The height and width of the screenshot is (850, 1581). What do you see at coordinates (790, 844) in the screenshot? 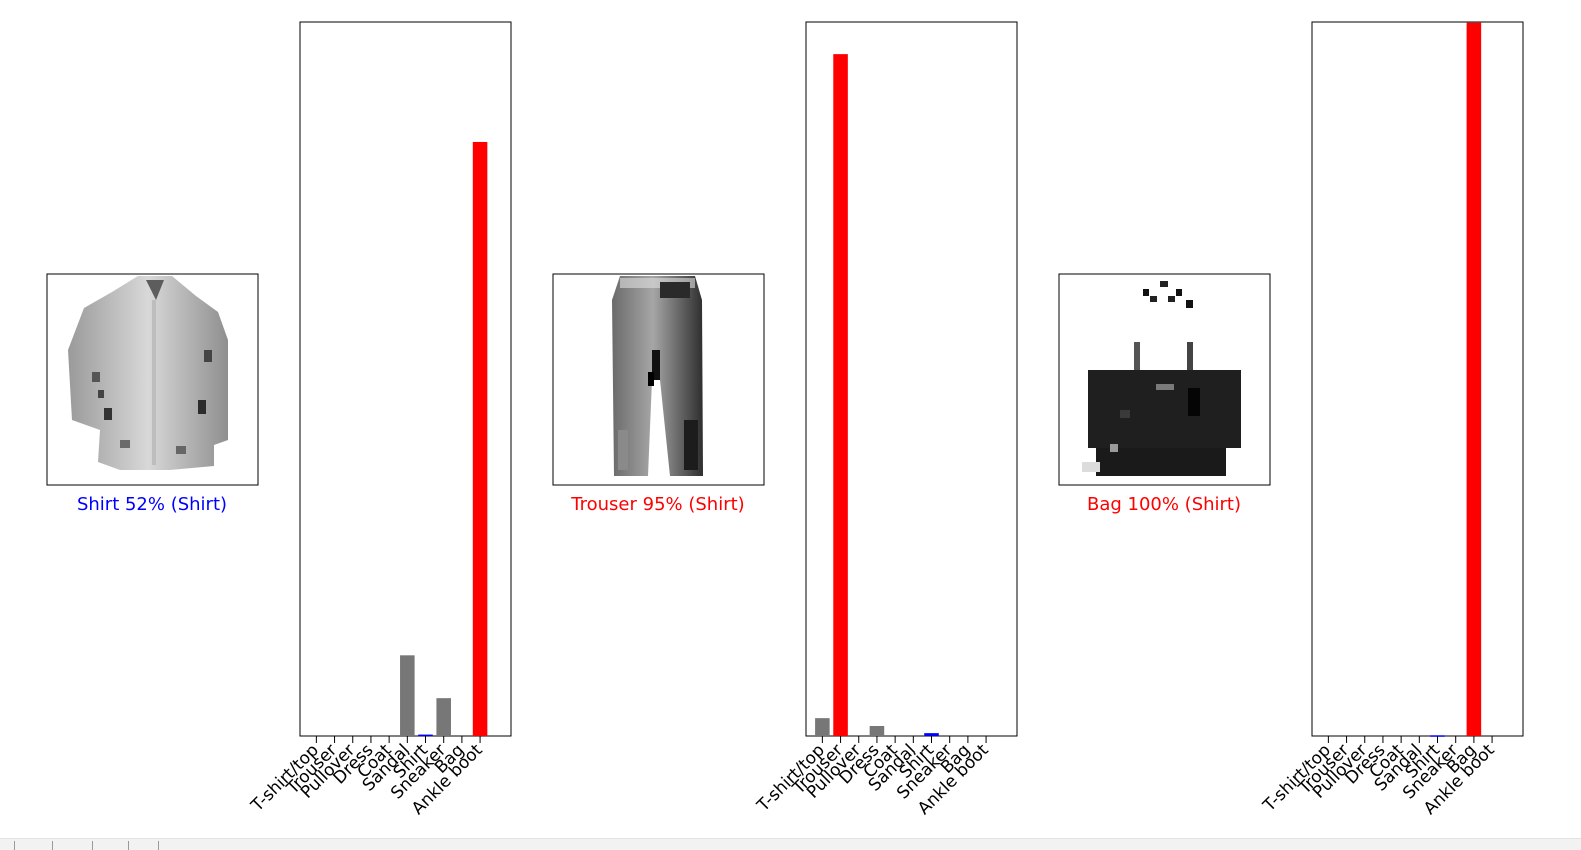
I see `bottom-scroll-strip` at bounding box center [790, 844].